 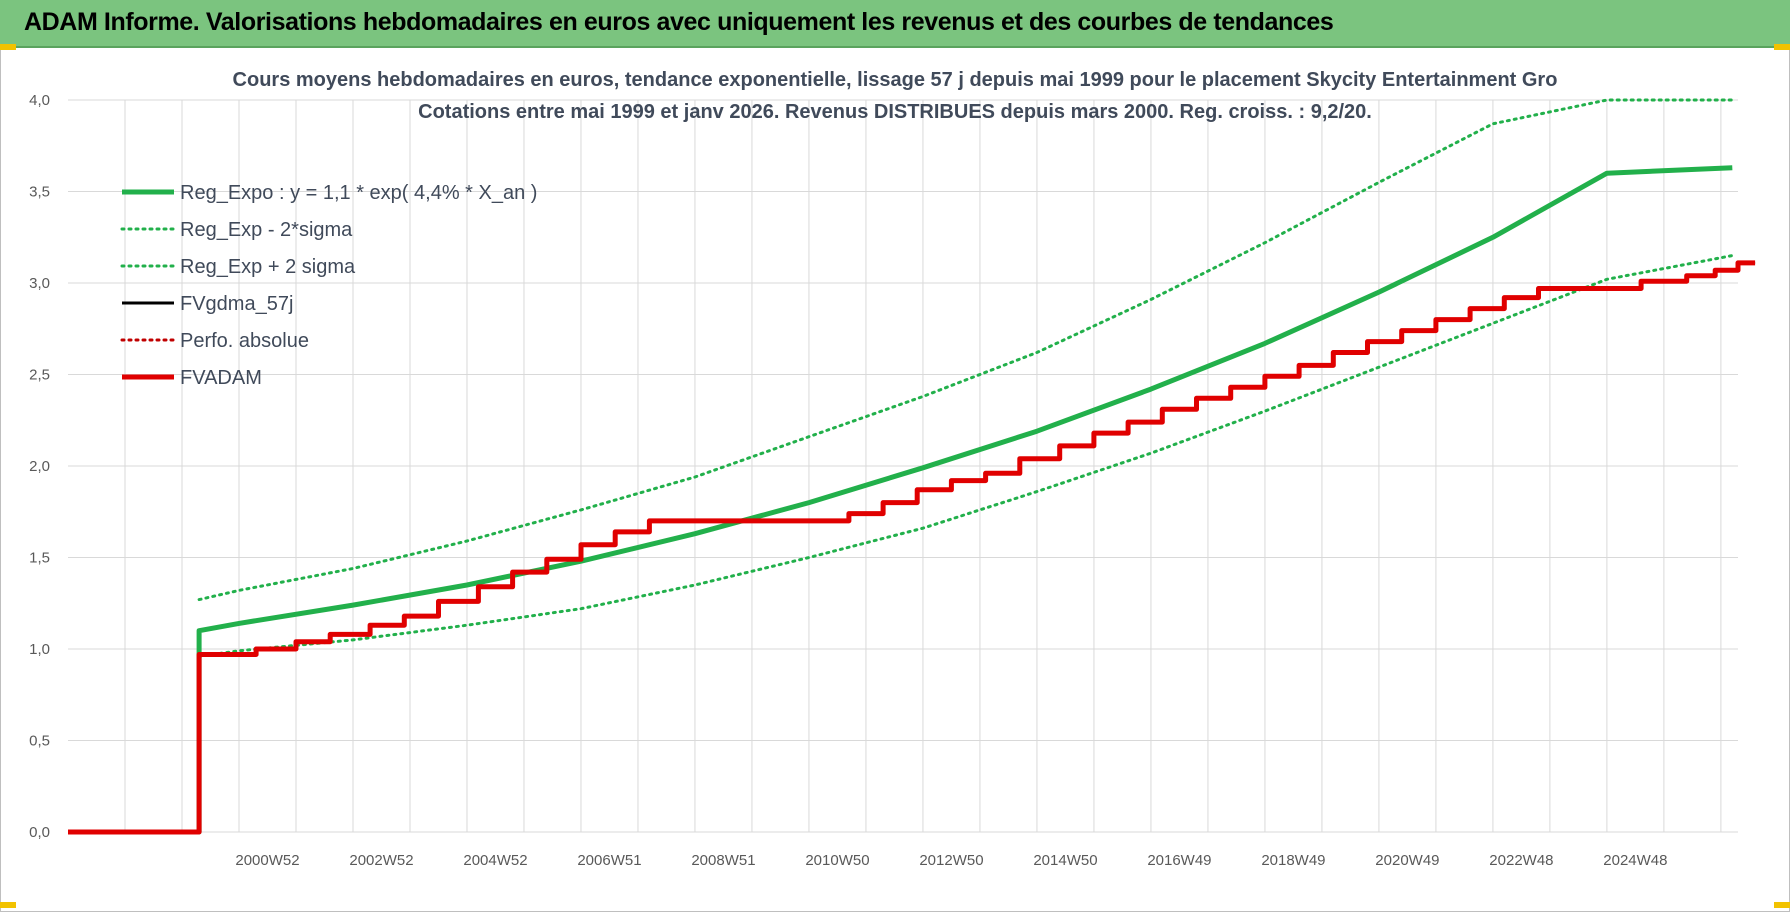 What do you see at coordinates (221, 378) in the screenshot?
I see `legend-label-5: FVADAM` at bounding box center [221, 378].